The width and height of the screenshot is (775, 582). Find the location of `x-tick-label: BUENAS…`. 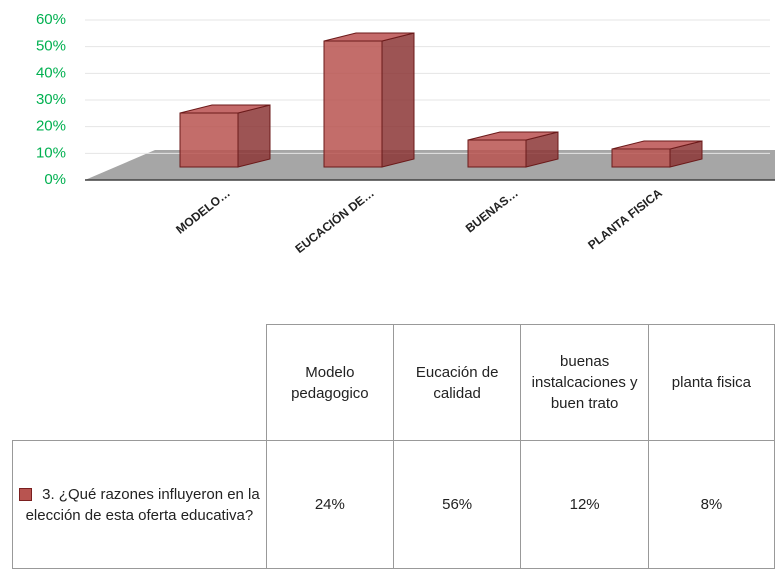

x-tick-label: BUENAS… is located at coordinates (492, 211).